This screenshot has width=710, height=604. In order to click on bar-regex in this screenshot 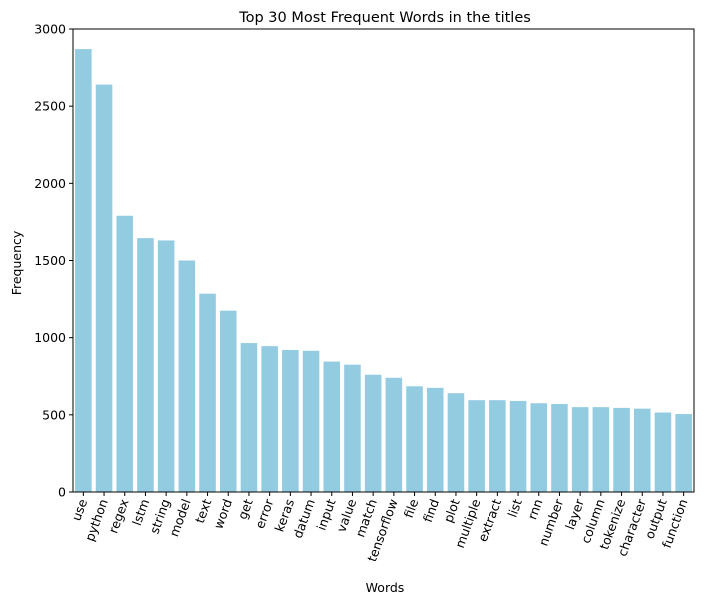, I will do `click(125, 353)`.